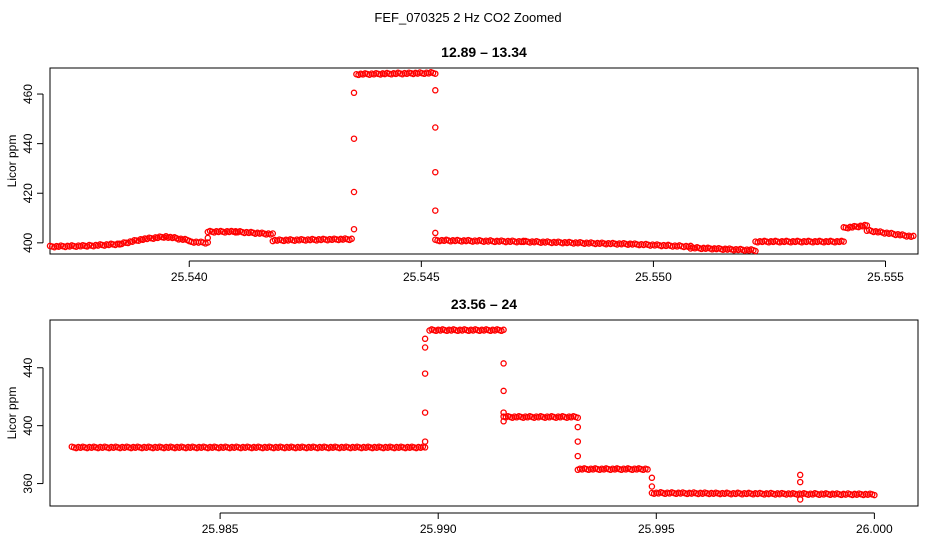 The height and width of the screenshot is (540, 936). Describe the element at coordinates (547, 524) in the screenshot. I see `bottom-x-axis: 25.985 25.990 25.995 26.000` at that location.